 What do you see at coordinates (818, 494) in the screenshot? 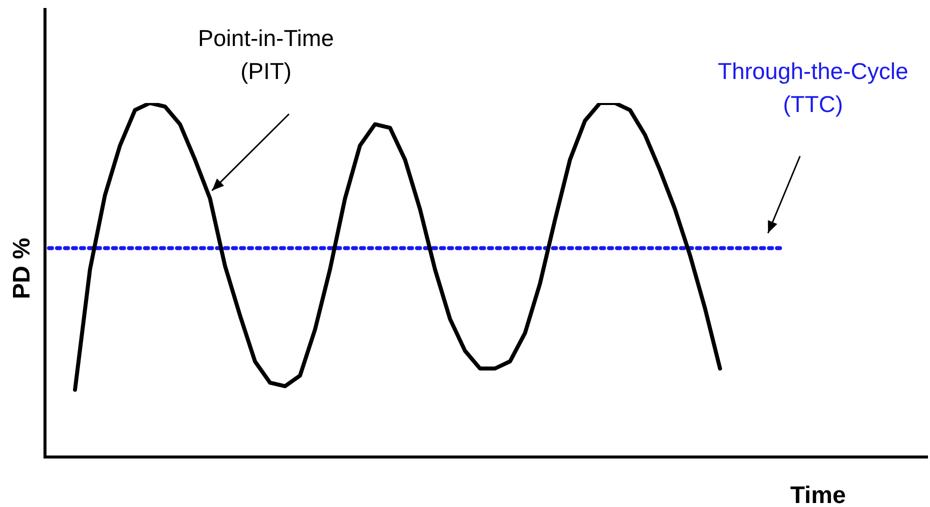
I see `x-axis-title: Time` at bounding box center [818, 494].